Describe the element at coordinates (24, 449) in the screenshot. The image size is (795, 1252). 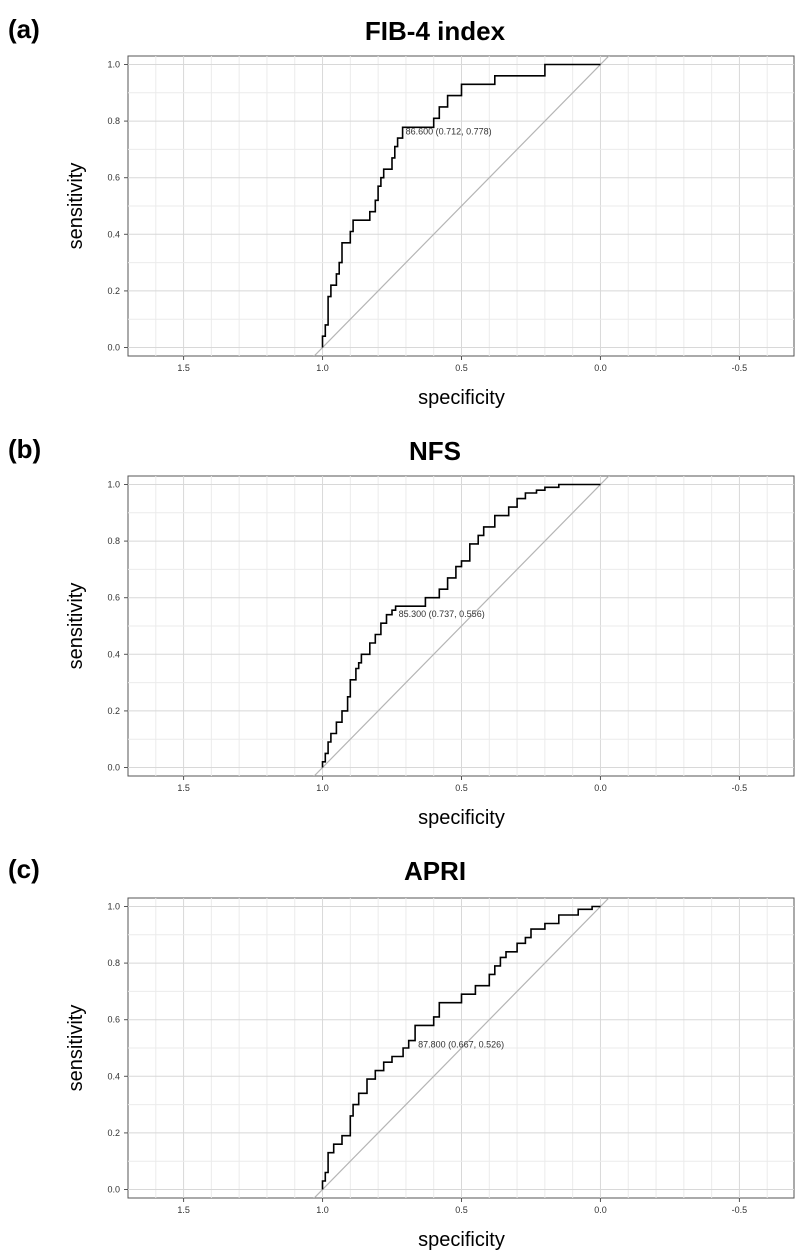
I see `panel-label: (b)` at that location.